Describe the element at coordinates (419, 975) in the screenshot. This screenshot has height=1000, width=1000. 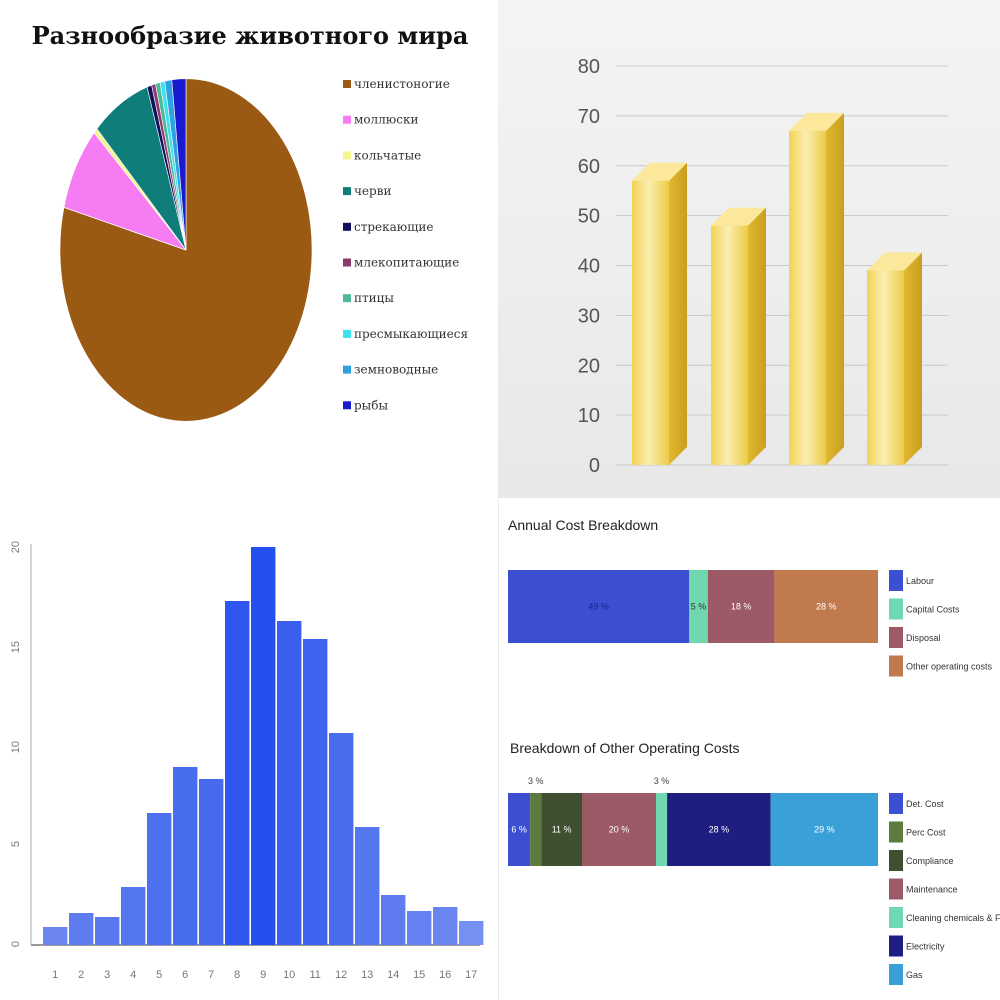
I see `histogram-xtick-15: 15` at that location.